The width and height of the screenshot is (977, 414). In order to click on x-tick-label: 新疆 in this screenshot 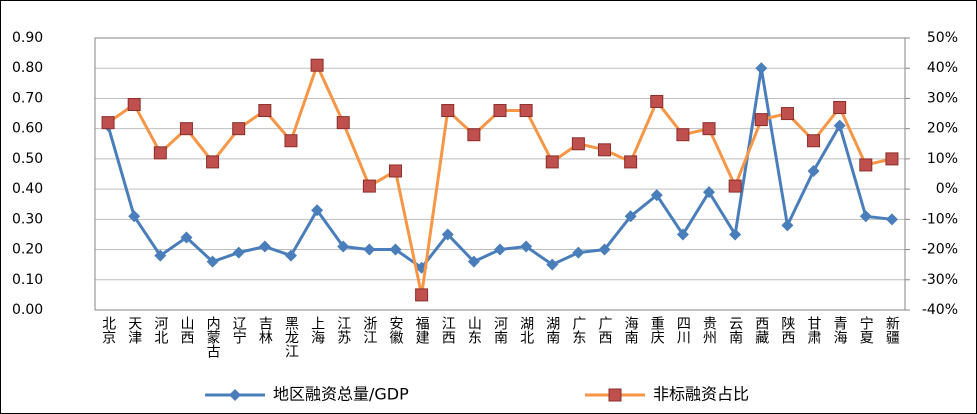, I will do `click(892, 330)`.